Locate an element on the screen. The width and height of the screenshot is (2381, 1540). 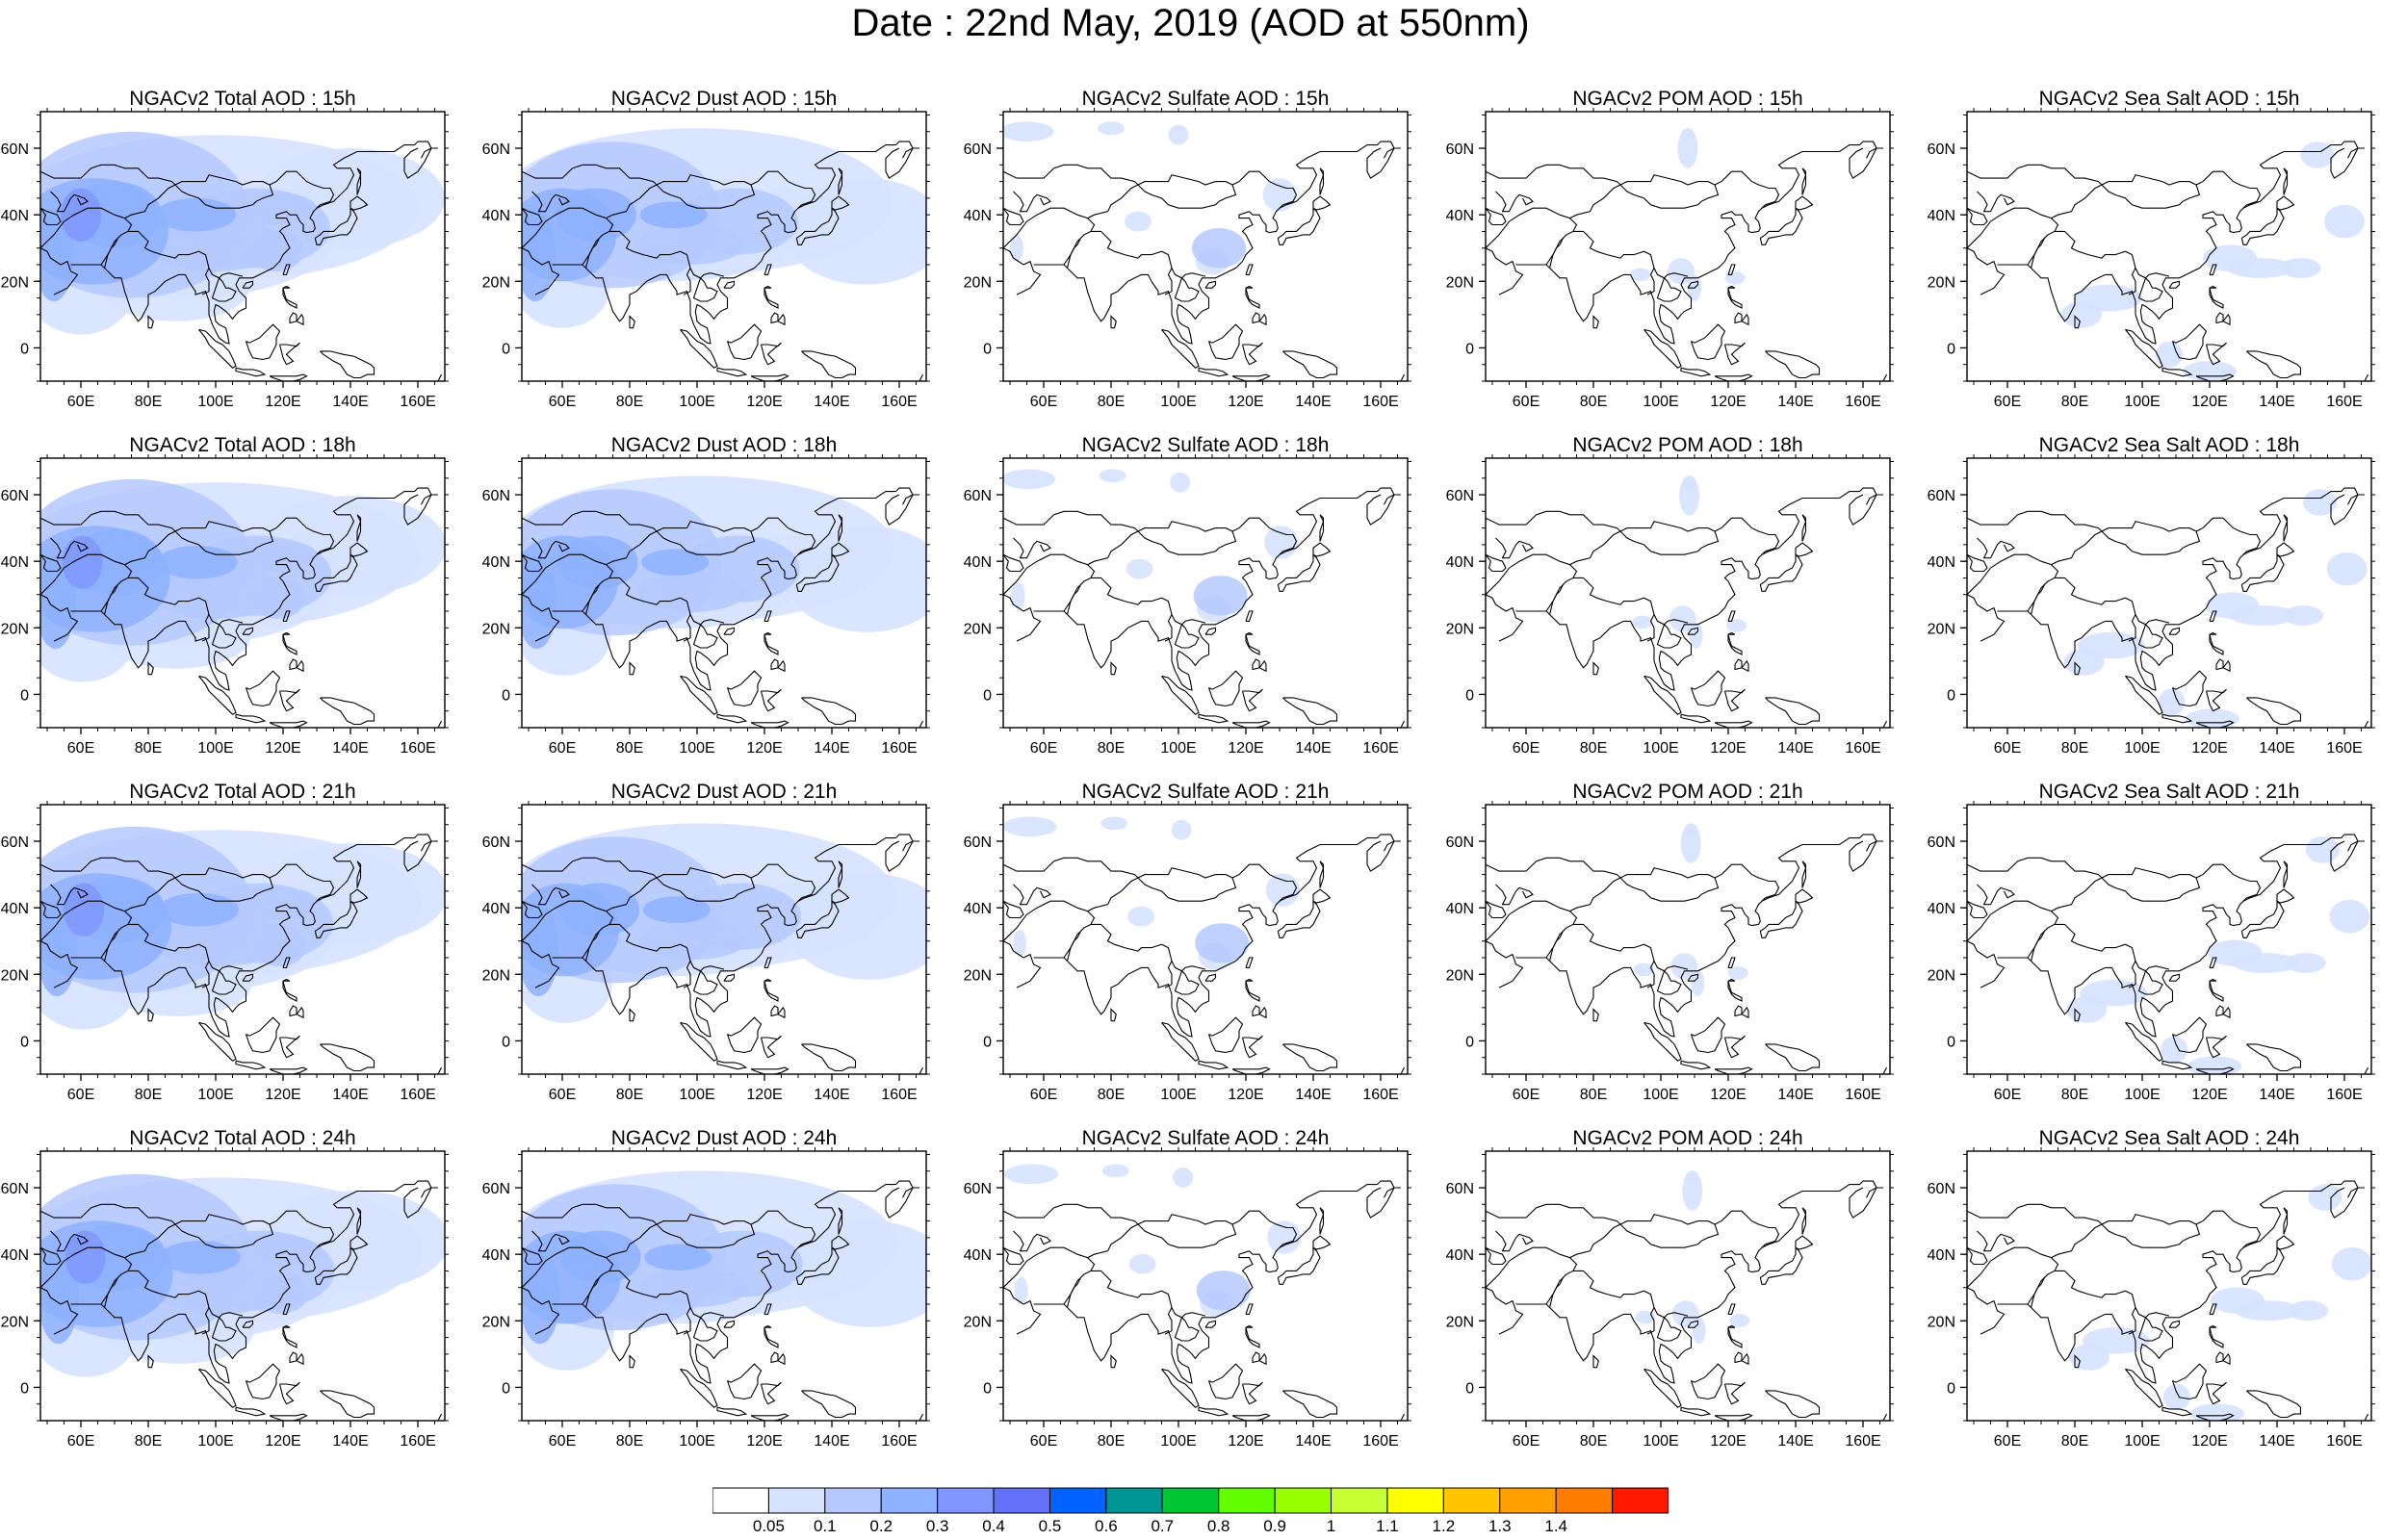
map-border is located at coordinates (1205, 1286).